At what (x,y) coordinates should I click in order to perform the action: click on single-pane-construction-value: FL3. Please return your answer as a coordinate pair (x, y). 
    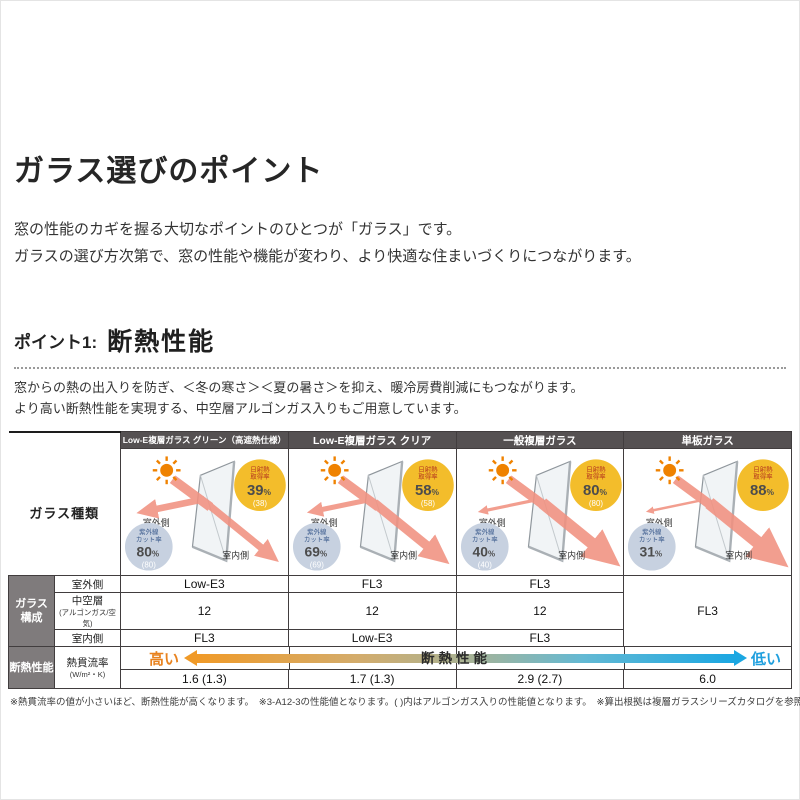
    Looking at the image, I should click on (707, 611).